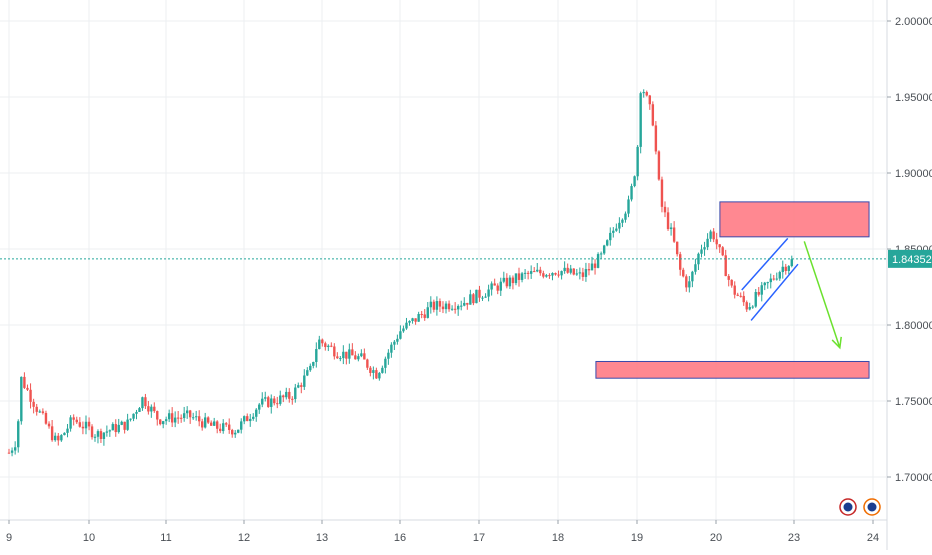 The width and height of the screenshot is (932, 555). Describe the element at coordinates (322, 538) in the screenshot. I see `x-tick-label: 13` at that location.